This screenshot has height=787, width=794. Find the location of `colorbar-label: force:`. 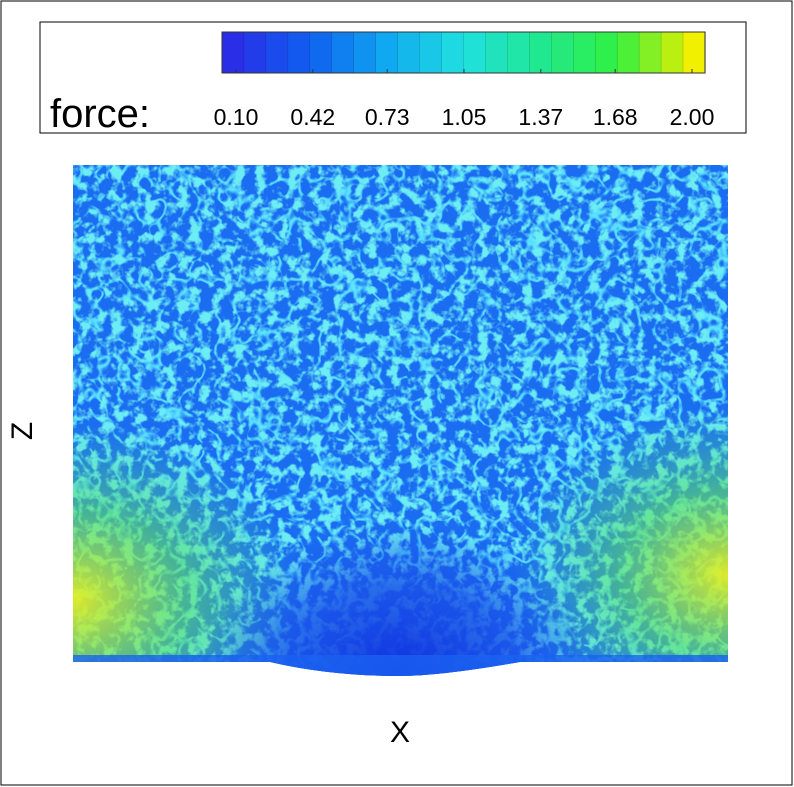

colorbar-label: force: is located at coordinates (100, 114).